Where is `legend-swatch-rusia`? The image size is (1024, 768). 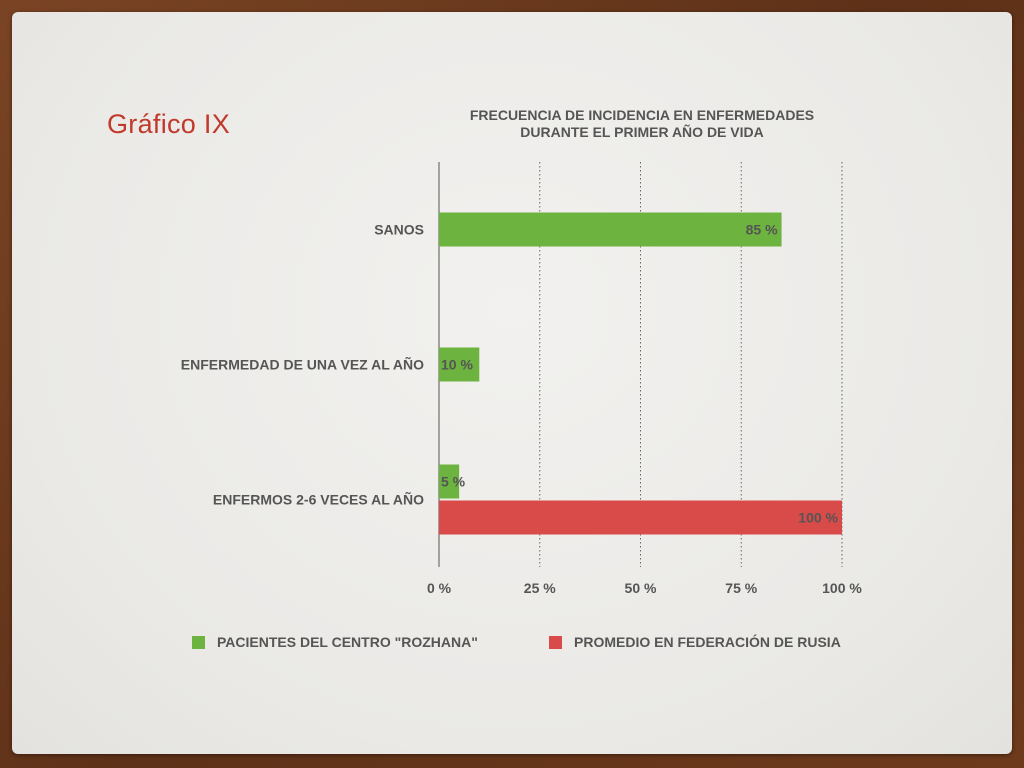 legend-swatch-rusia is located at coordinates (555, 642).